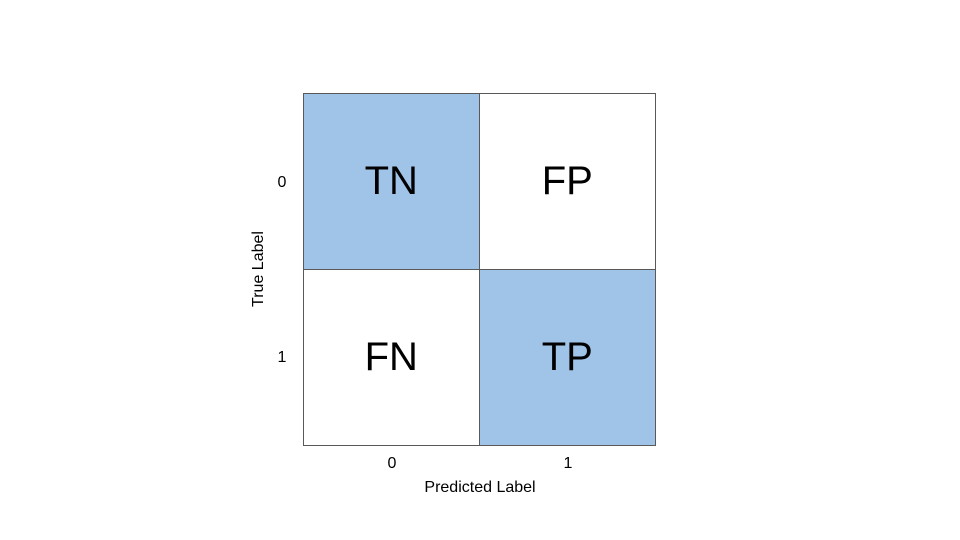 The height and width of the screenshot is (540, 960). Describe the element at coordinates (282, 182) in the screenshot. I see `y-tick-0: 0` at that location.